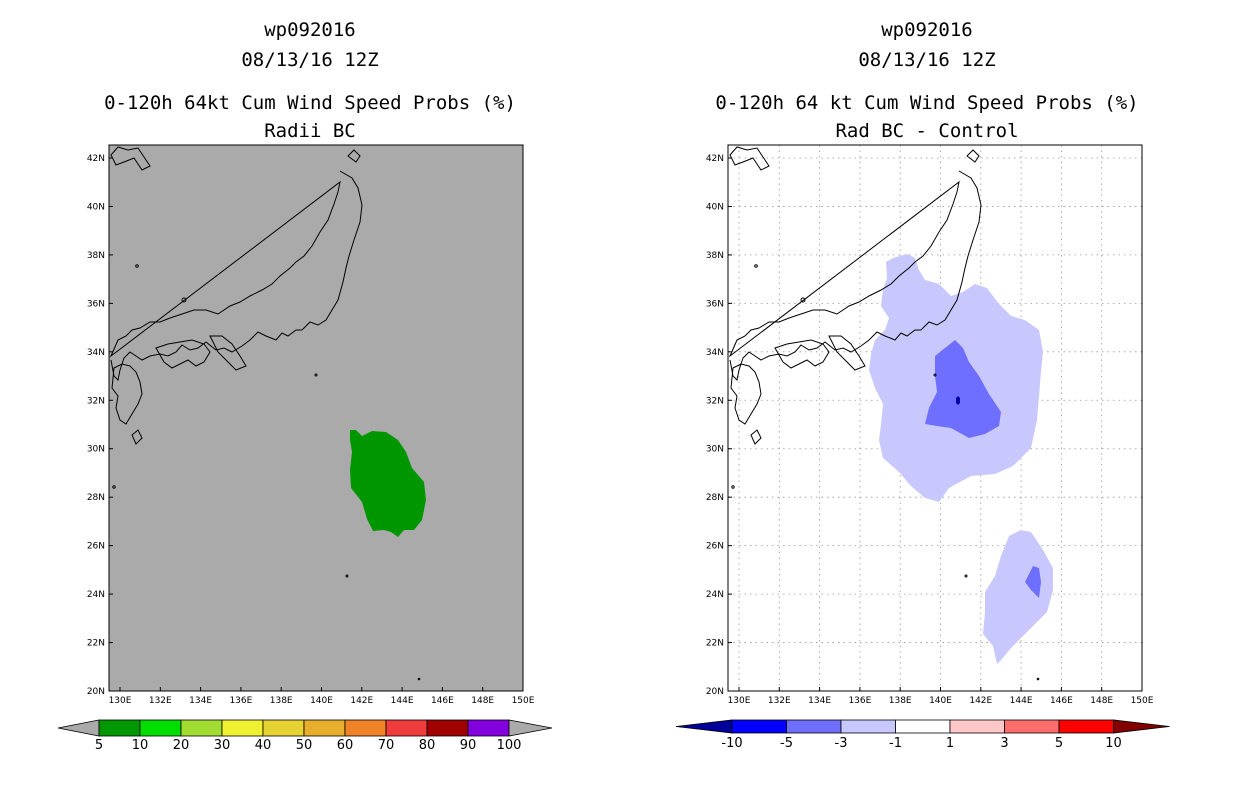 The image size is (1236, 800). Describe the element at coordinates (310, 131) in the screenshot. I see `left-subtitle: Radii BC` at that location.